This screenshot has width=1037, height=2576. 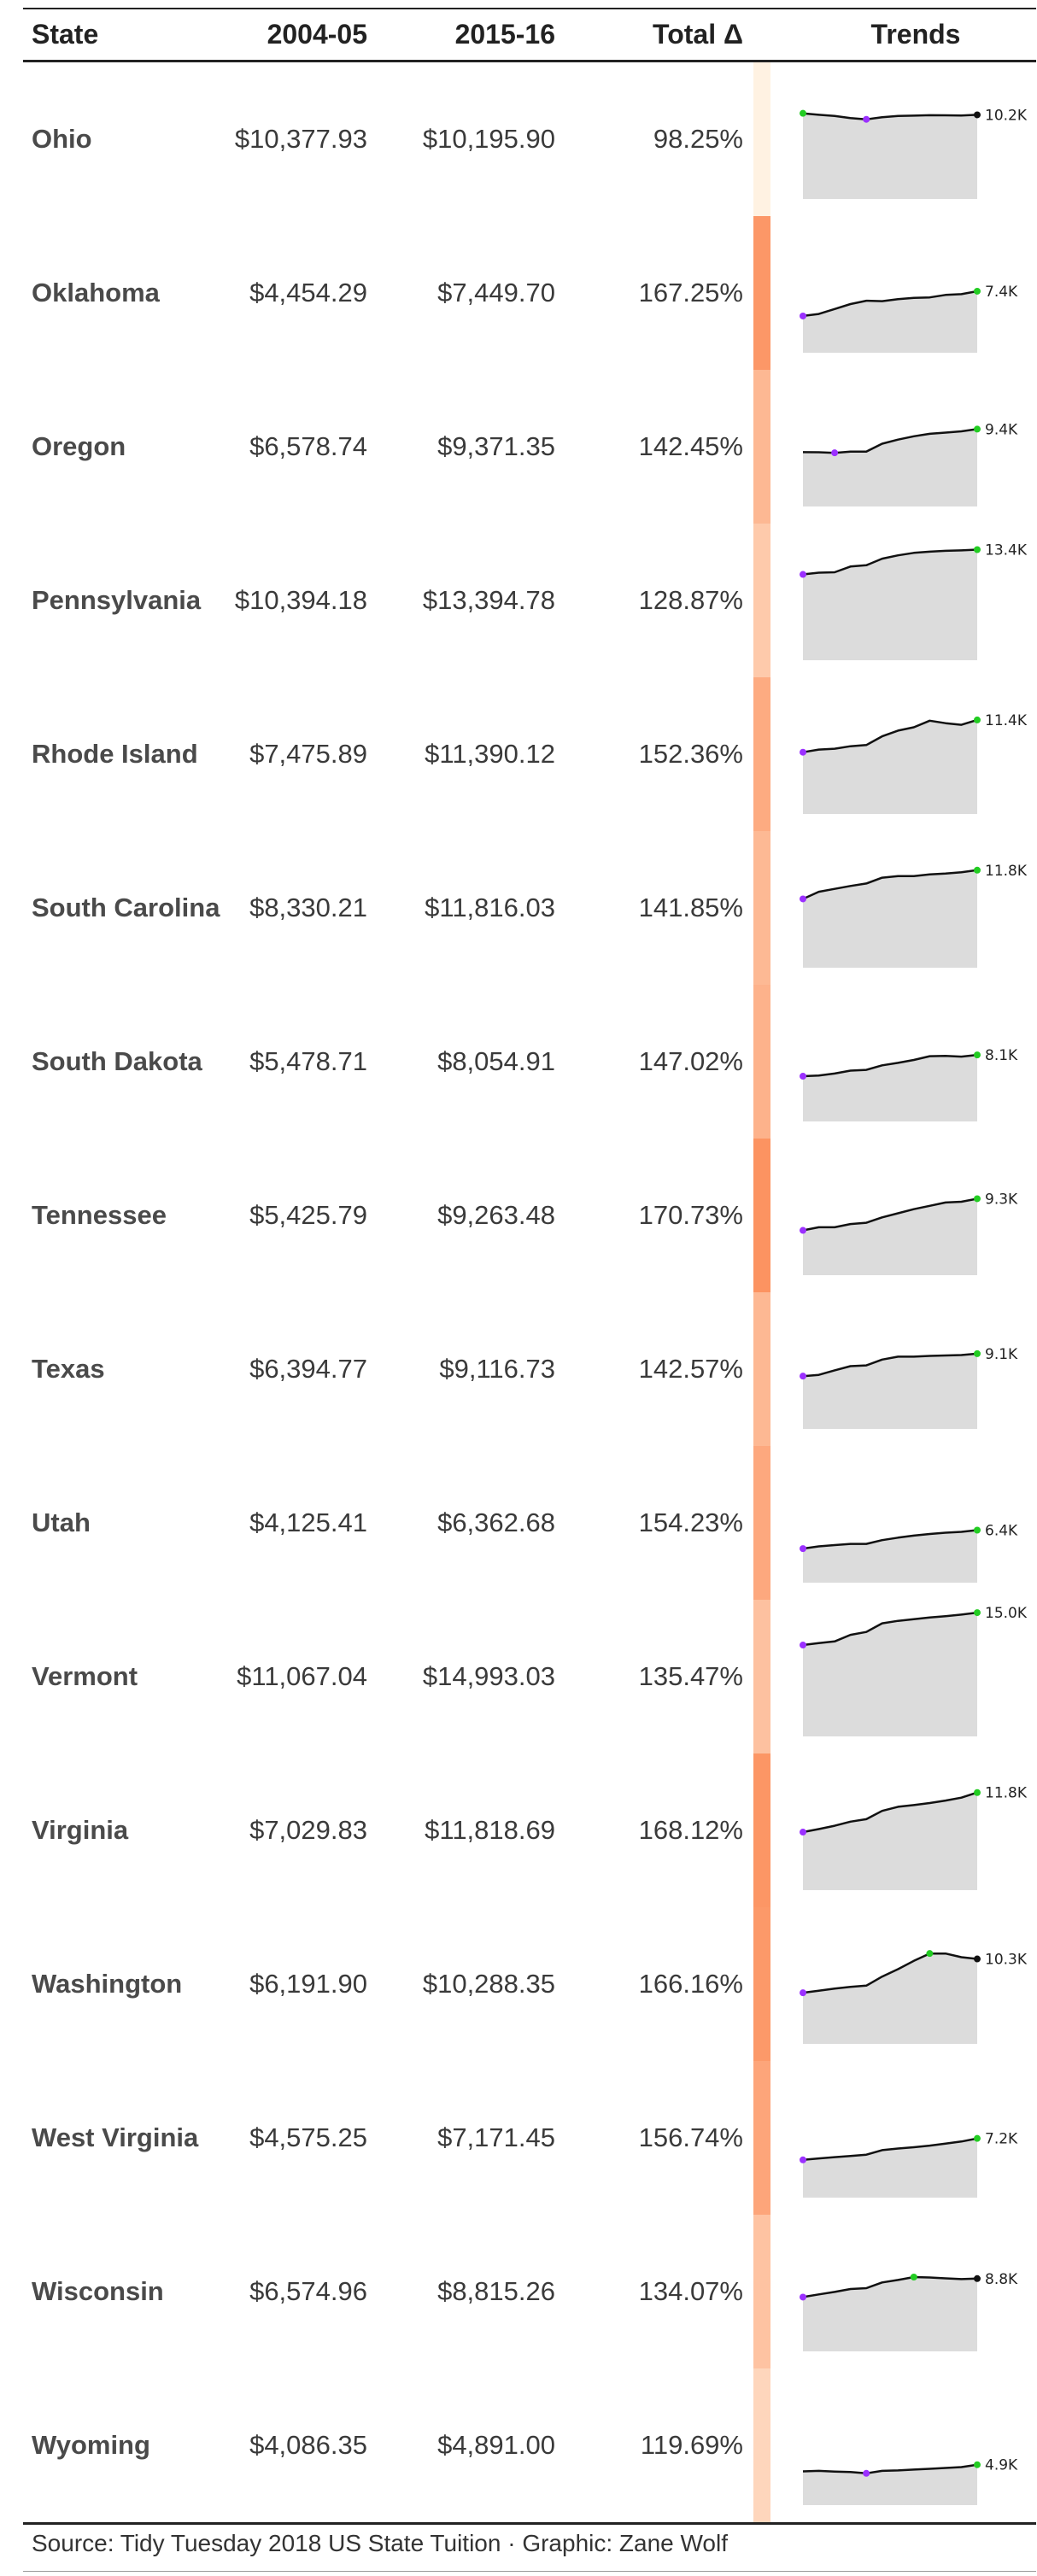 What do you see at coordinates (505, 34) in the screenshot?
I see `header-2015-16: 2015-16` at bounding box center [505, 34].